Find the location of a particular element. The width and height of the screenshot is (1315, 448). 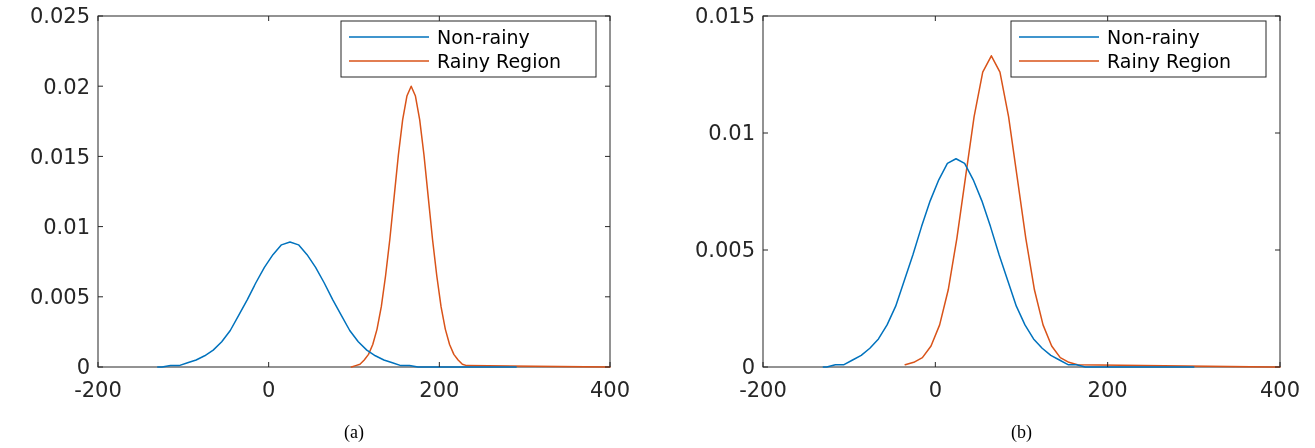

y-tick-label: 0.025 is located at coordinates (59, 16).